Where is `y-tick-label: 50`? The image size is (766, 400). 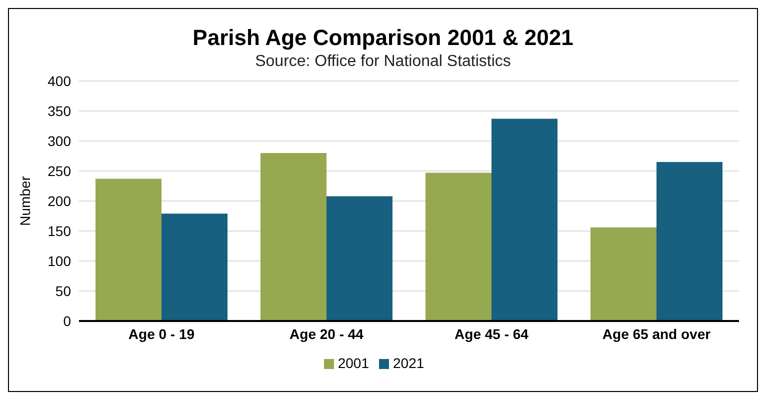 y-tick-label: 50 is located at coordinates (63, 290).